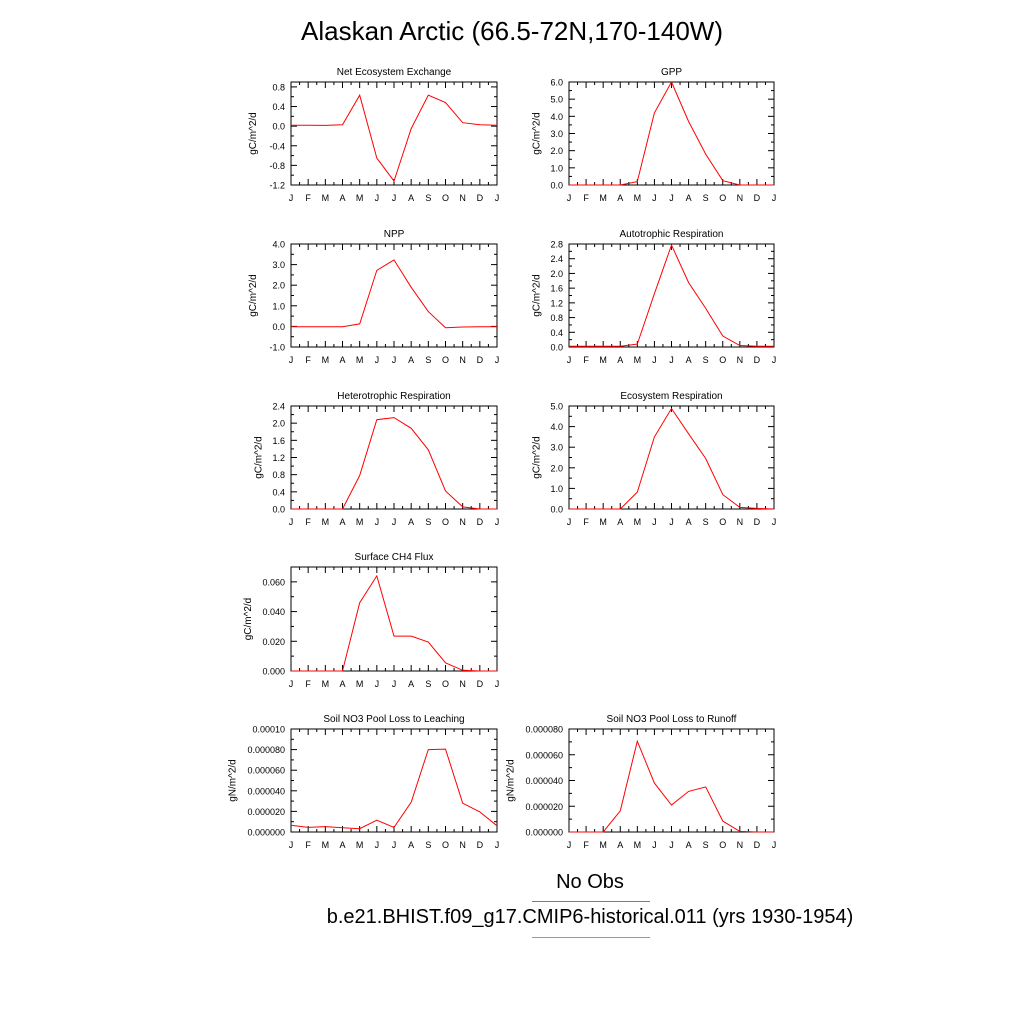 This screenshot has height=1024, width=1024. What do you see at coordinates (277, 348) in the screenshot?
I see `y-tick-label: -1.0` at bounding box center [277, 348].